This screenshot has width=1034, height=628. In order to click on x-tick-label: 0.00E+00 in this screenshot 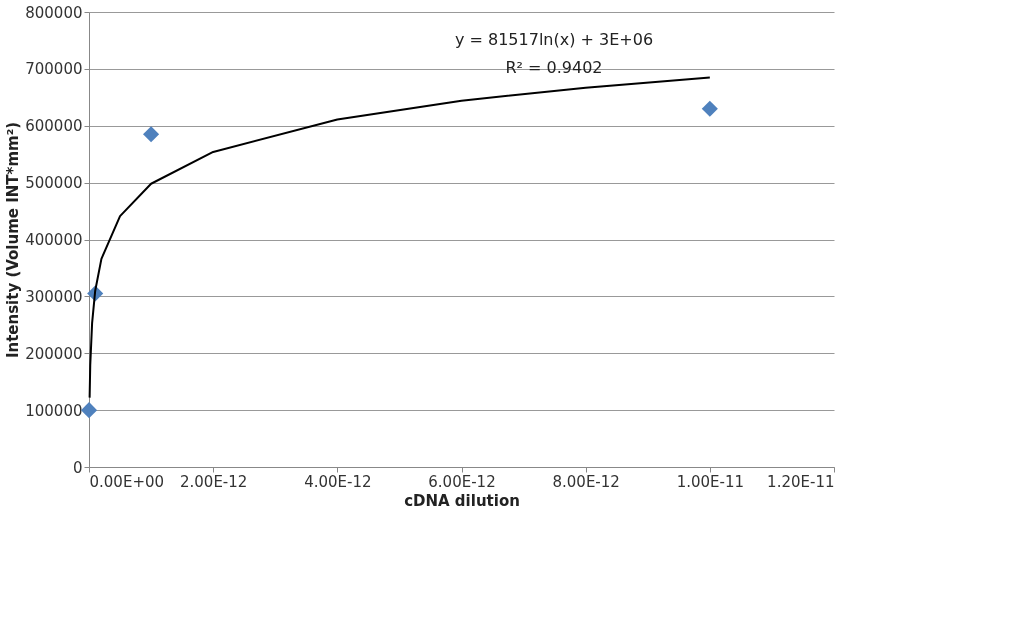, I will do `click(127, 481)`.